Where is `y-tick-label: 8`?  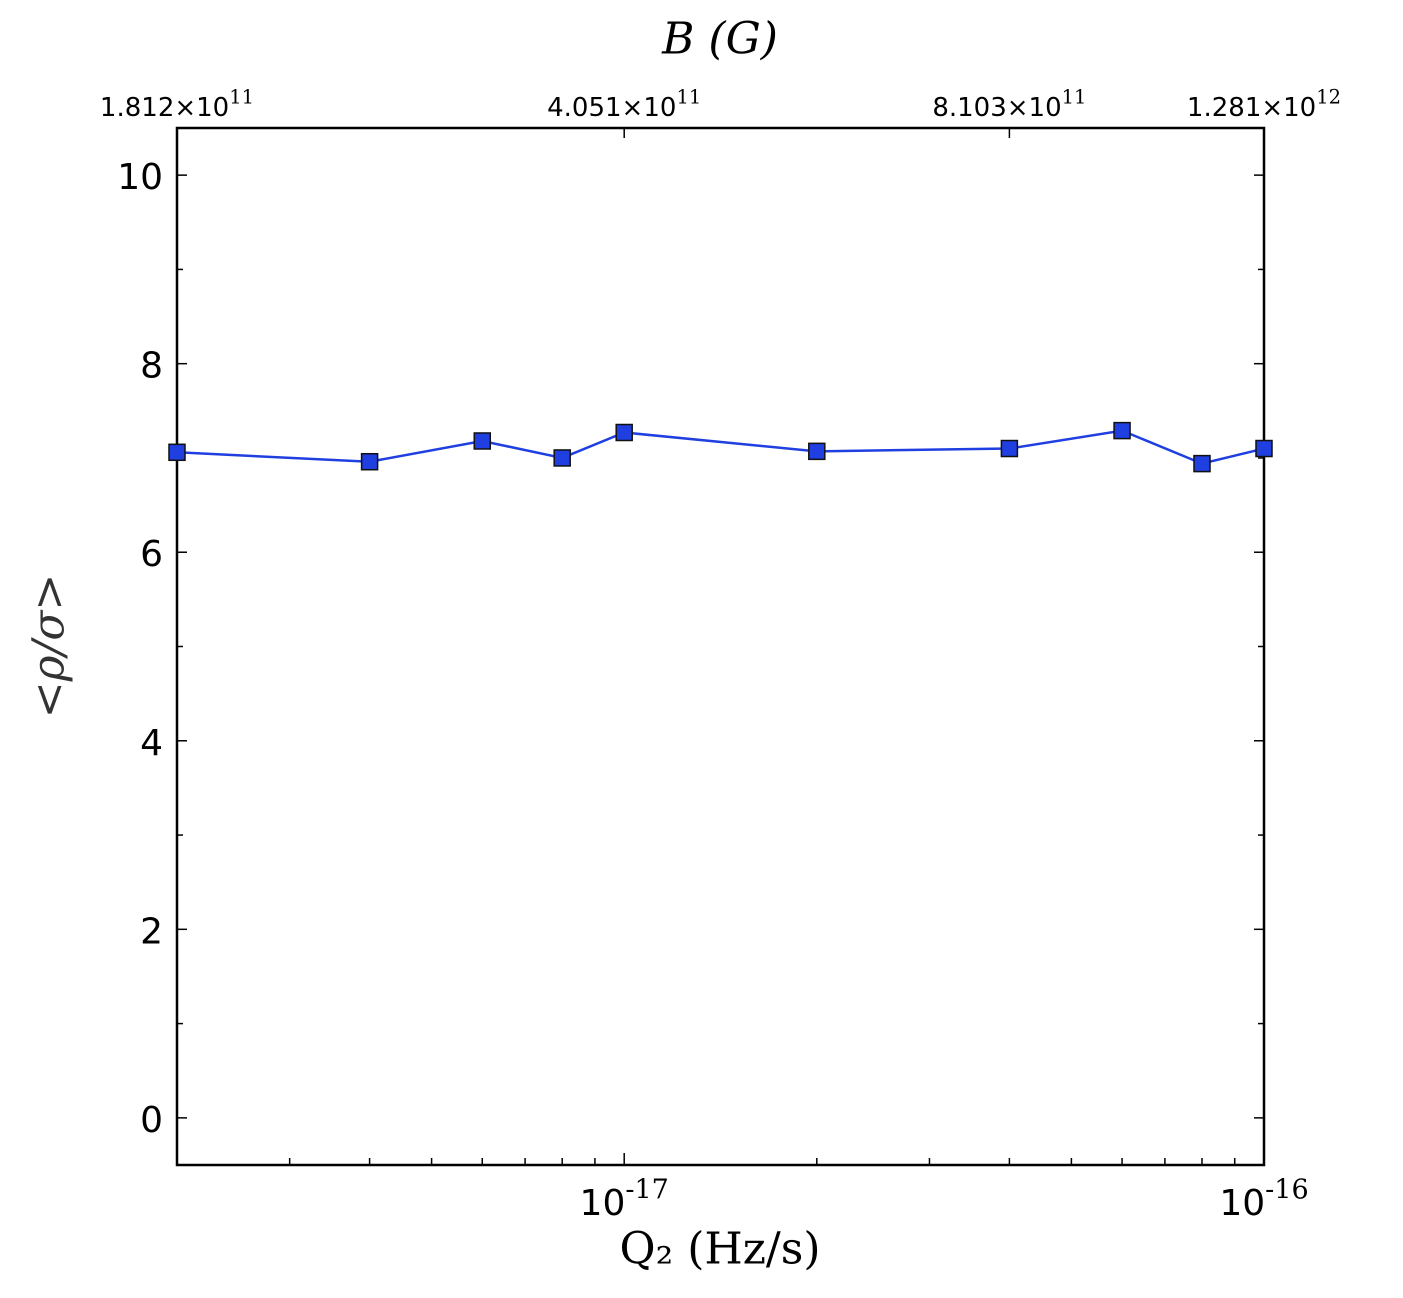
y-tick-label: 8 is located at coordinates (151, 366).